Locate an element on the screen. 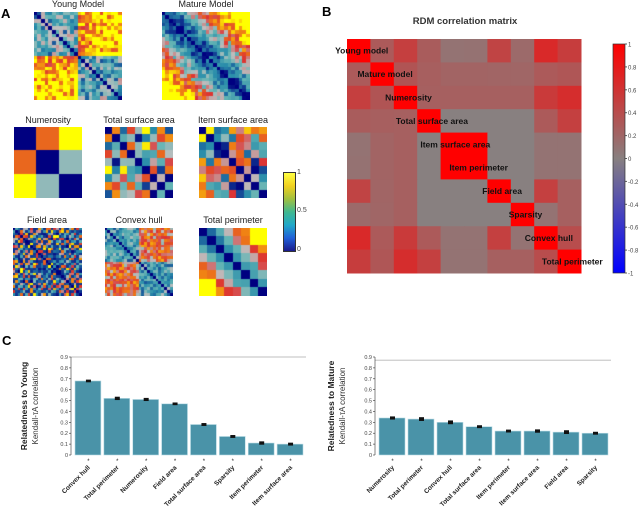  heatmap-total-perimeter is located at coordinates (233, 262).